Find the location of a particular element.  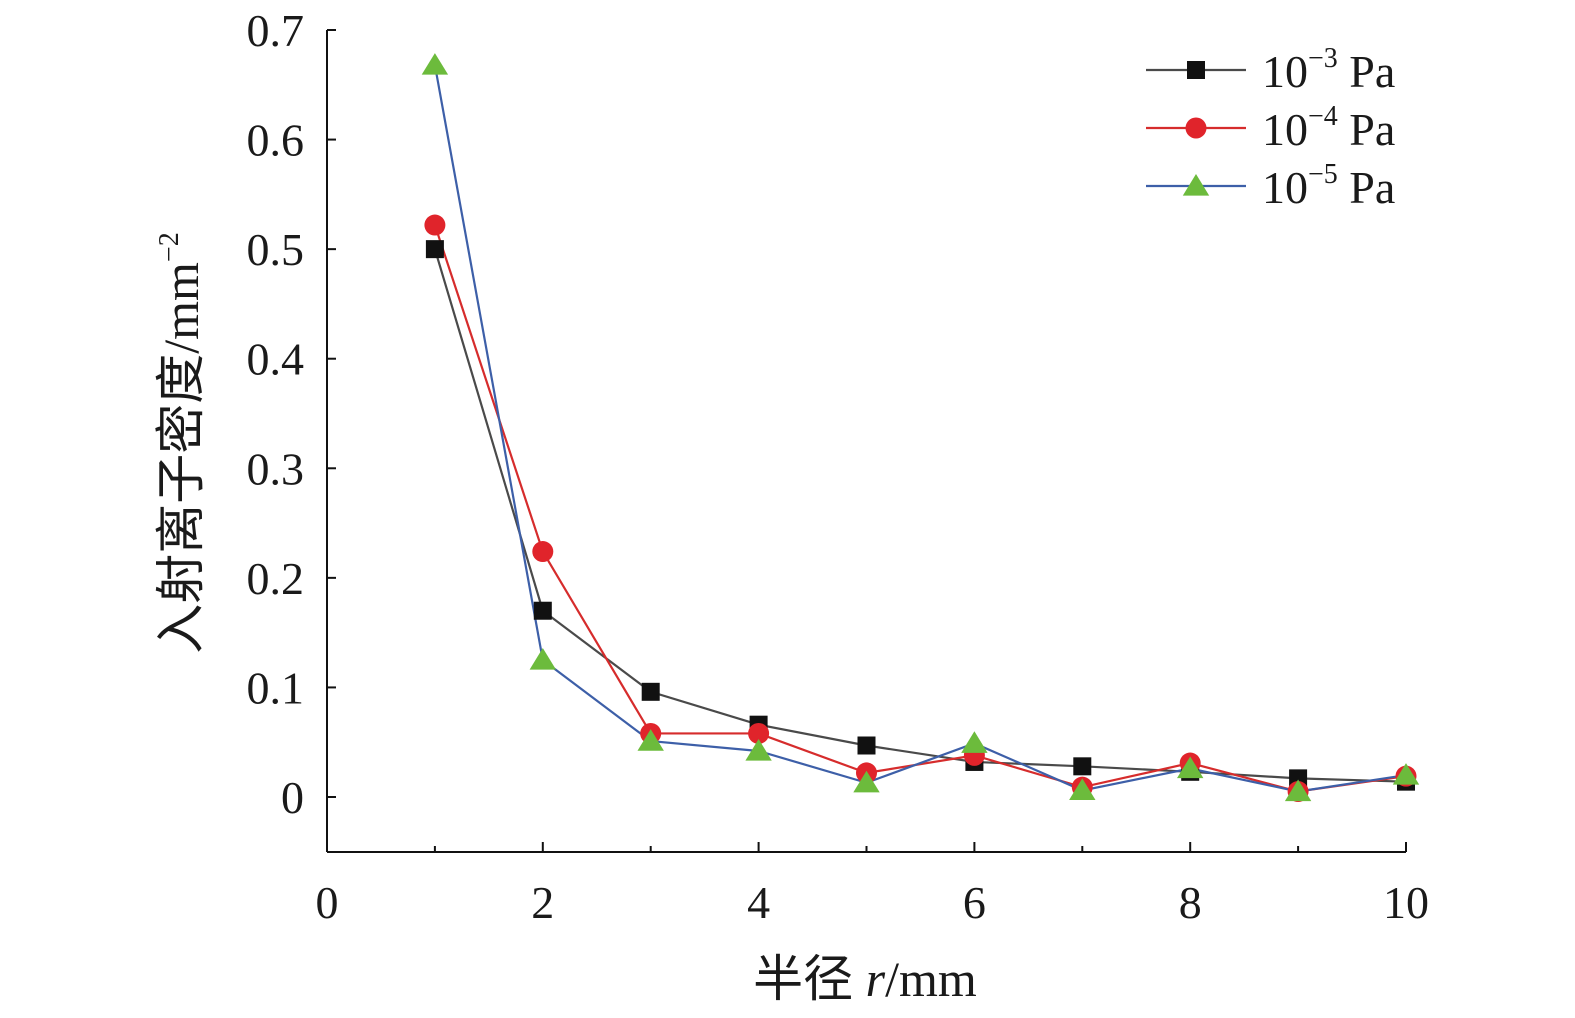

y-tick-label: 0.4 is located at coordinates (276, 359).